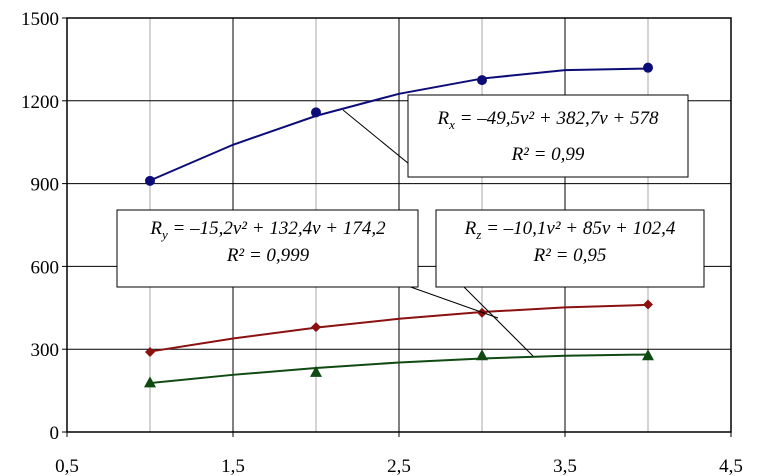  Describe the element at coordinates (557, 118) in the screenshot. I see `equation-rhs: = –49,5v² + 382,7v + 578` at that location.